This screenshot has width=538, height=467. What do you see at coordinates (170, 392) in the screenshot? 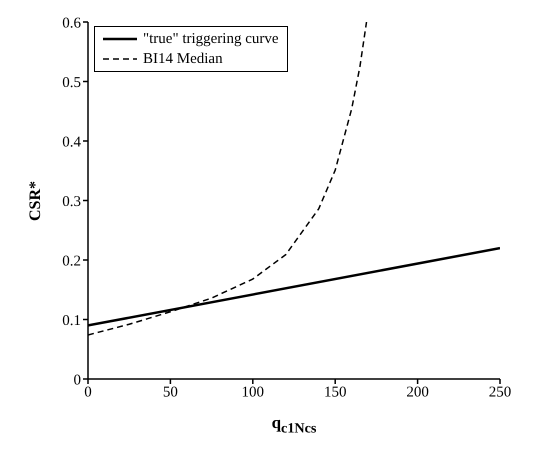
I see `x-tick-label: 50` at bounding box center [170, 392].